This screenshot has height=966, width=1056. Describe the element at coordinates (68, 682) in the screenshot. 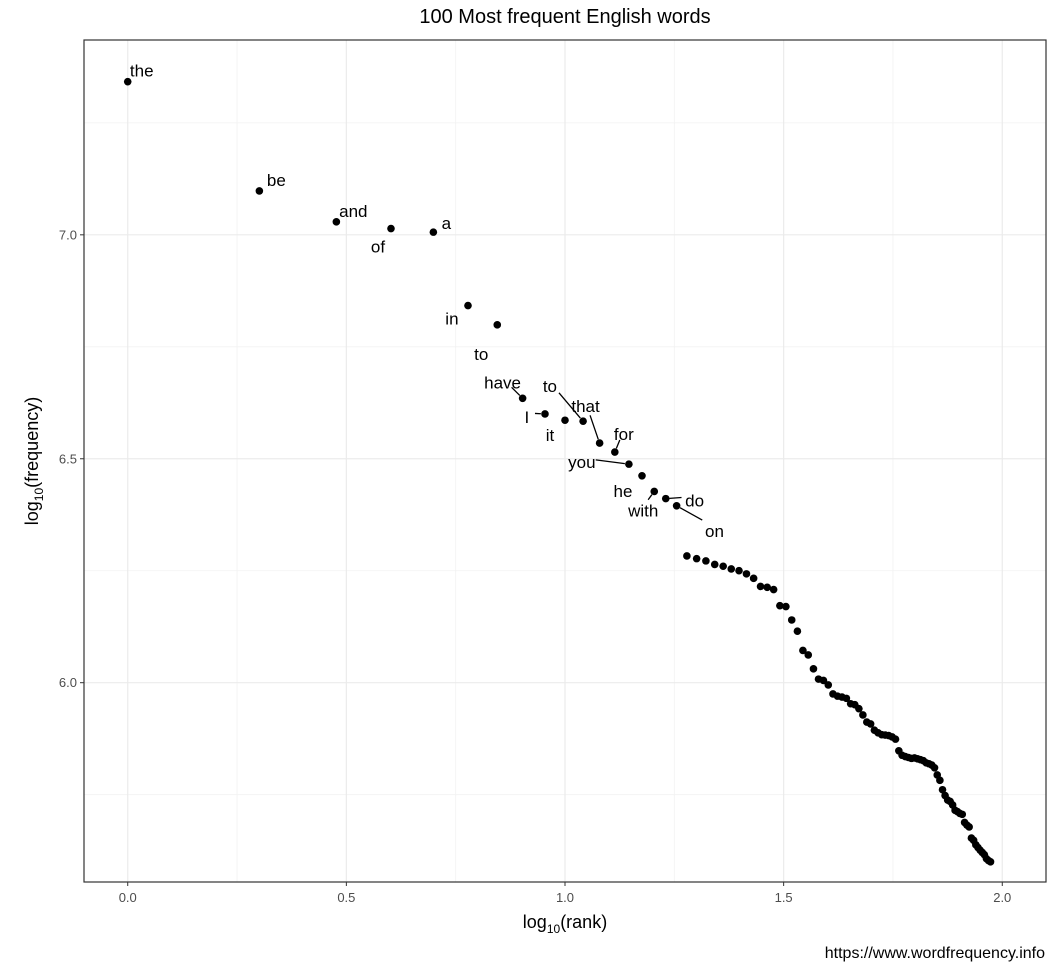

I see `y-tick-label: 6.0` at that location.